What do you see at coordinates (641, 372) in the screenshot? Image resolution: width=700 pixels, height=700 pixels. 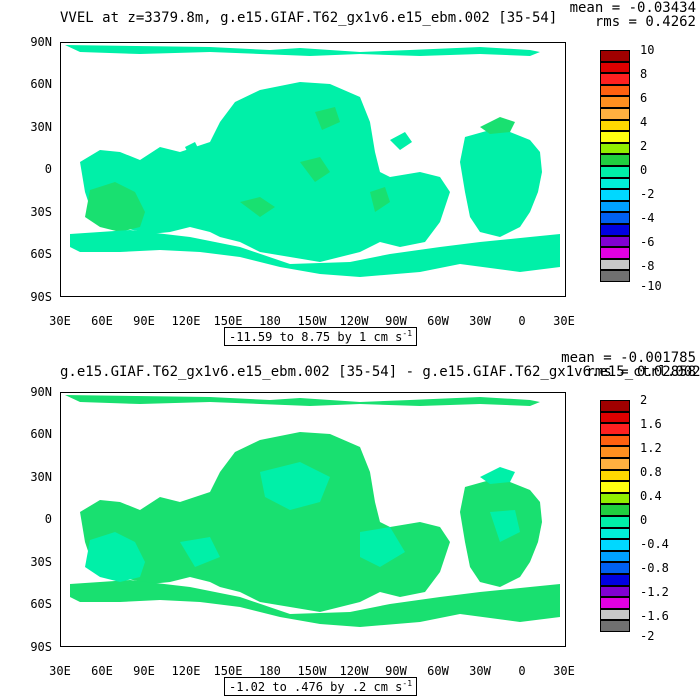 I see `rms-label: rms = 0.02858` at bounding box center [641, 372].